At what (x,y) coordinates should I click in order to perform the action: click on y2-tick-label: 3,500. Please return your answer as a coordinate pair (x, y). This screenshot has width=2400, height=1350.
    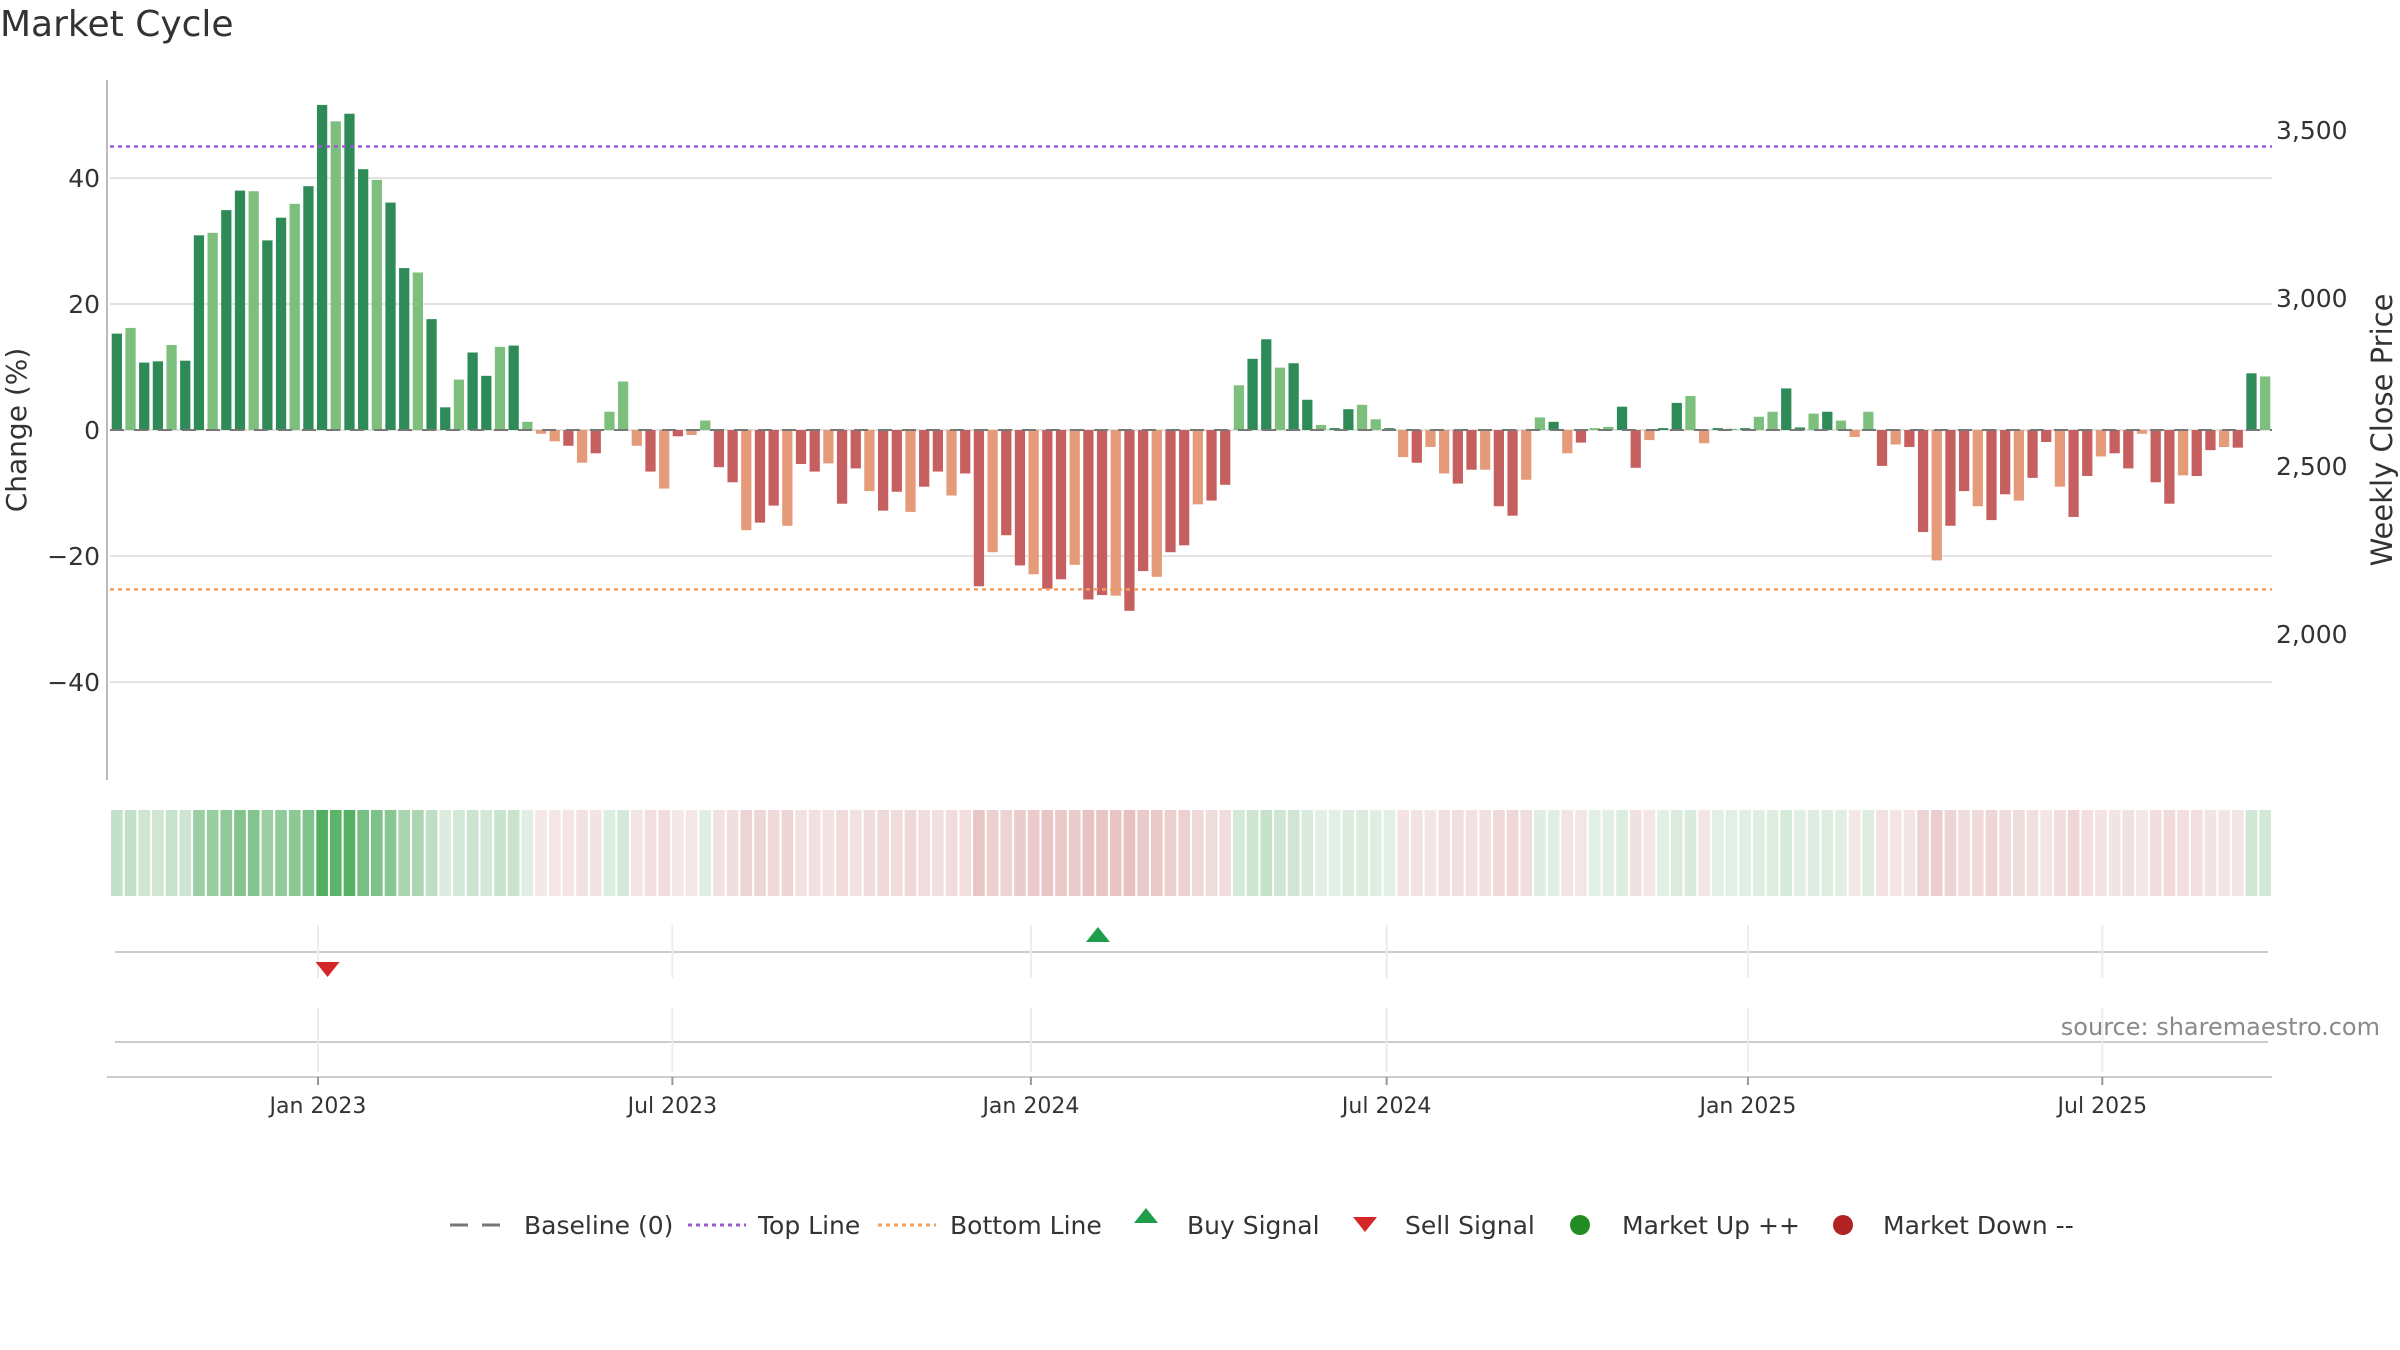
    Looking at the image, I should click on (2312, 130).